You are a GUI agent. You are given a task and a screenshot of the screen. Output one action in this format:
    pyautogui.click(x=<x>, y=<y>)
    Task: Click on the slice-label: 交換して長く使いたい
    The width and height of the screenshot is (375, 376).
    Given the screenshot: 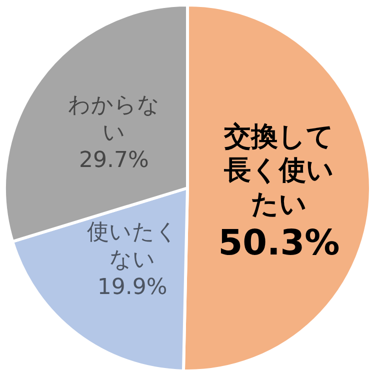 What is the action you would take?
    pyautogui.click(x=278, y=170)
    